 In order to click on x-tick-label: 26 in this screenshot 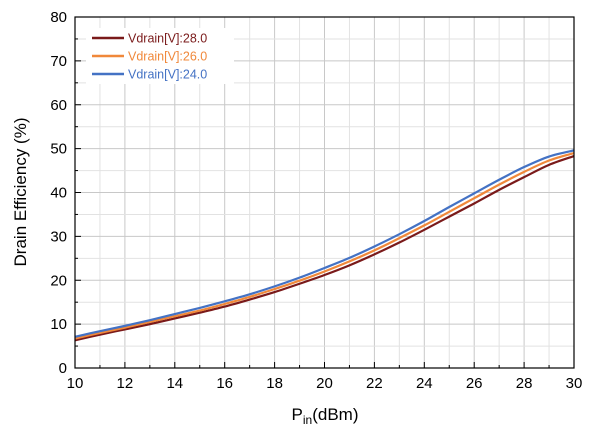, I will do `click(474, 383)`.